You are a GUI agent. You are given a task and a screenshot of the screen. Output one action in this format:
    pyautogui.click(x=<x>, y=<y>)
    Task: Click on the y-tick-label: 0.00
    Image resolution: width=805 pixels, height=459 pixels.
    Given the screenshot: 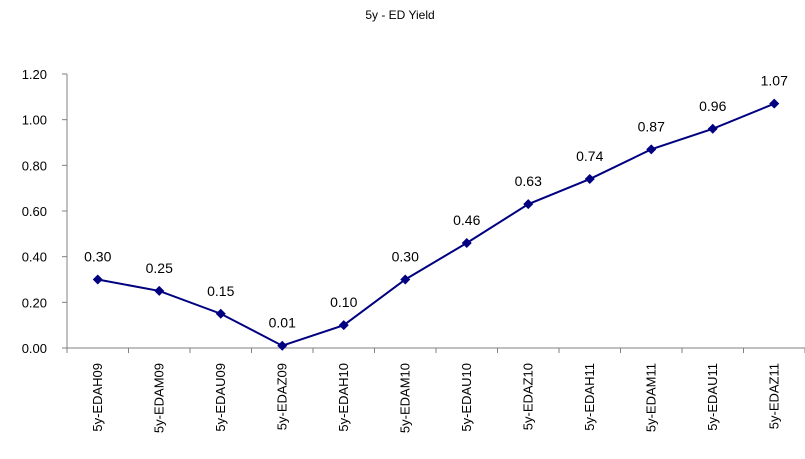 What is the action you would take?
    pyautogui.click(x=34, y=348)
    